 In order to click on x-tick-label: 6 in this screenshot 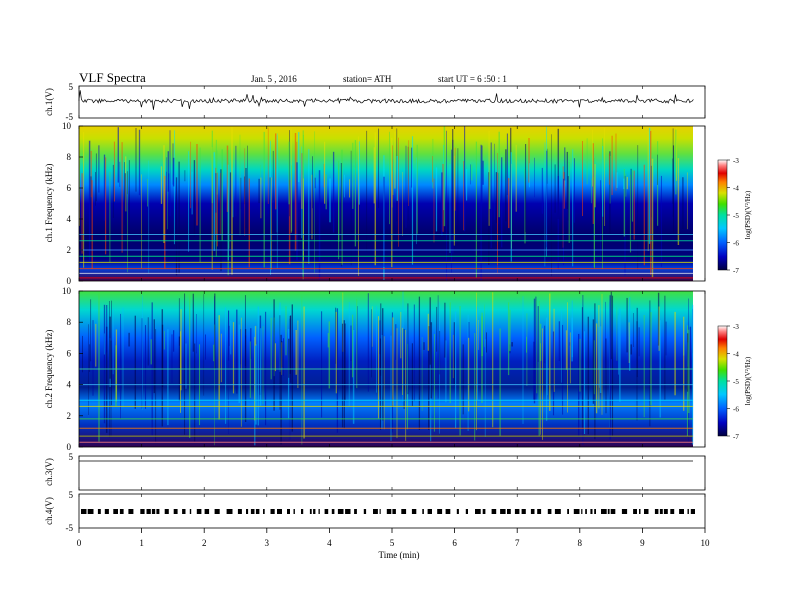, I will do `click(454, 543)`.